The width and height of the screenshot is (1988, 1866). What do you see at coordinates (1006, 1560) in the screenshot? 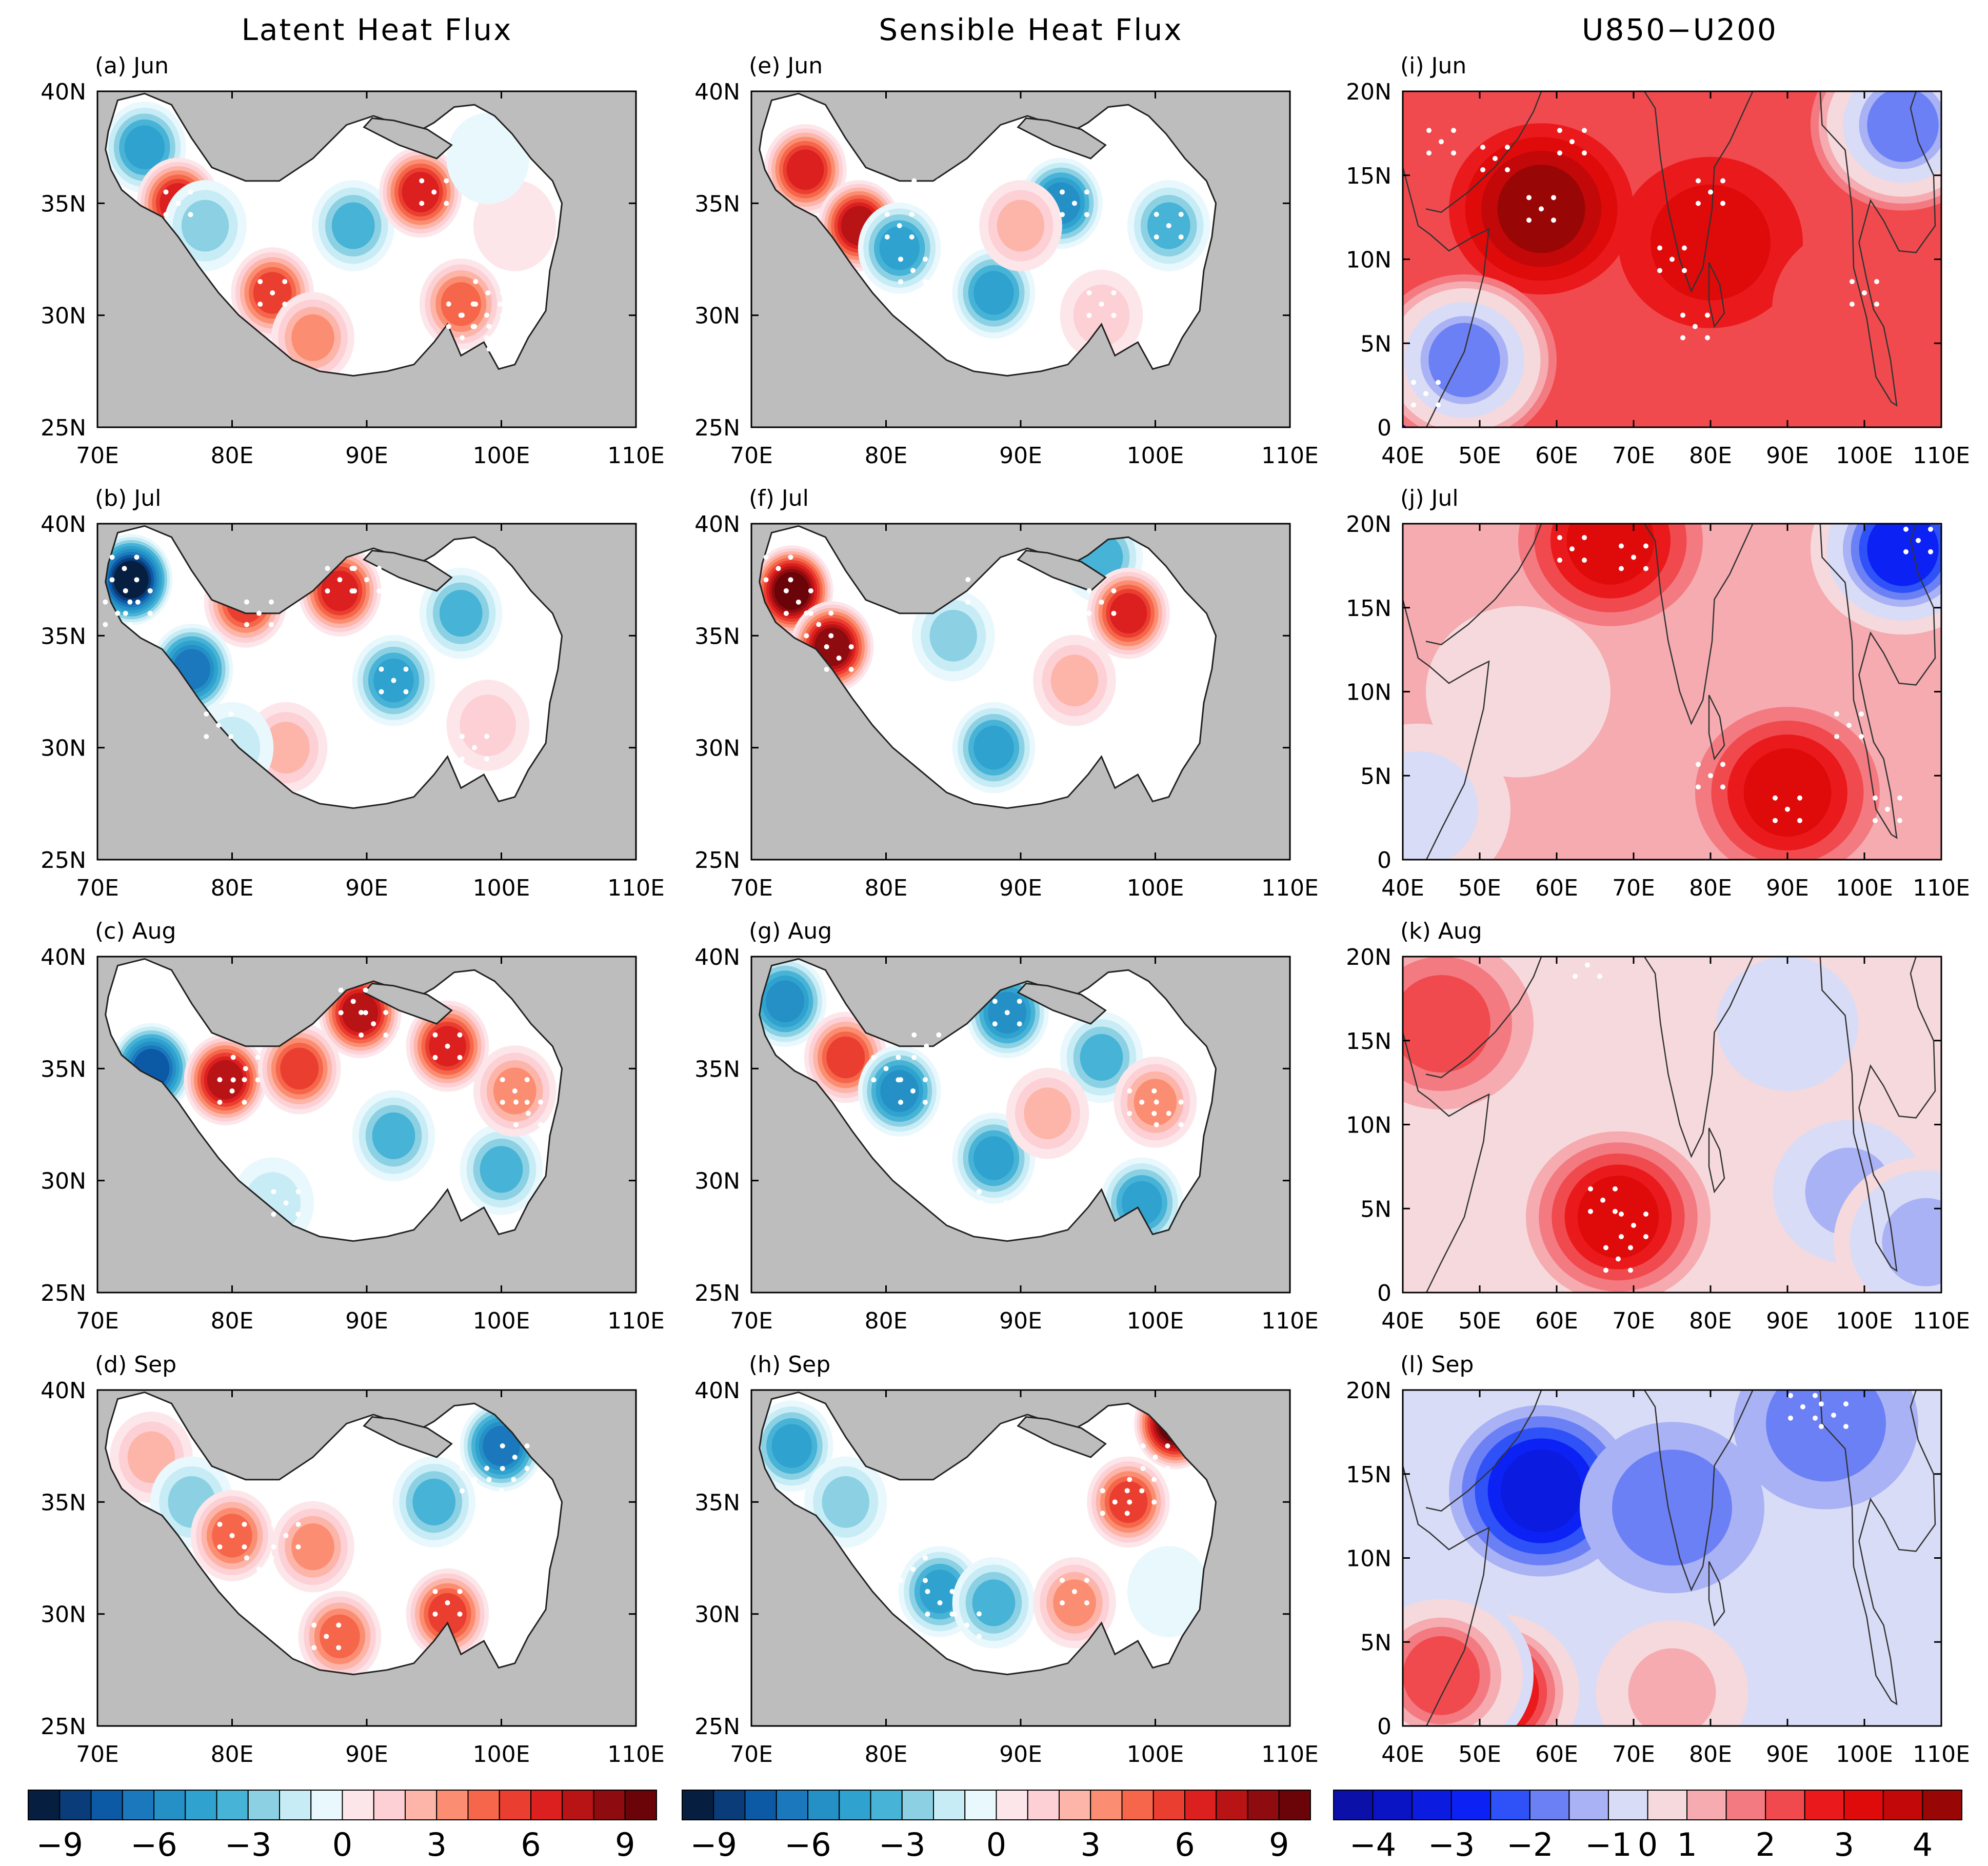
I see `panel-h: 70E 80E 90E 100E 110E 25N 30N 35N 40N (h) Sep` at bounding box center [1006, 1560].